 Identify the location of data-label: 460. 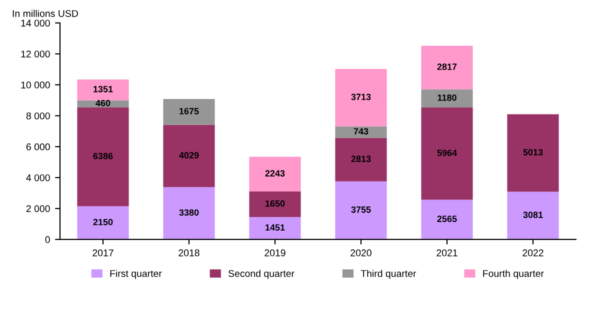
(103, 103).